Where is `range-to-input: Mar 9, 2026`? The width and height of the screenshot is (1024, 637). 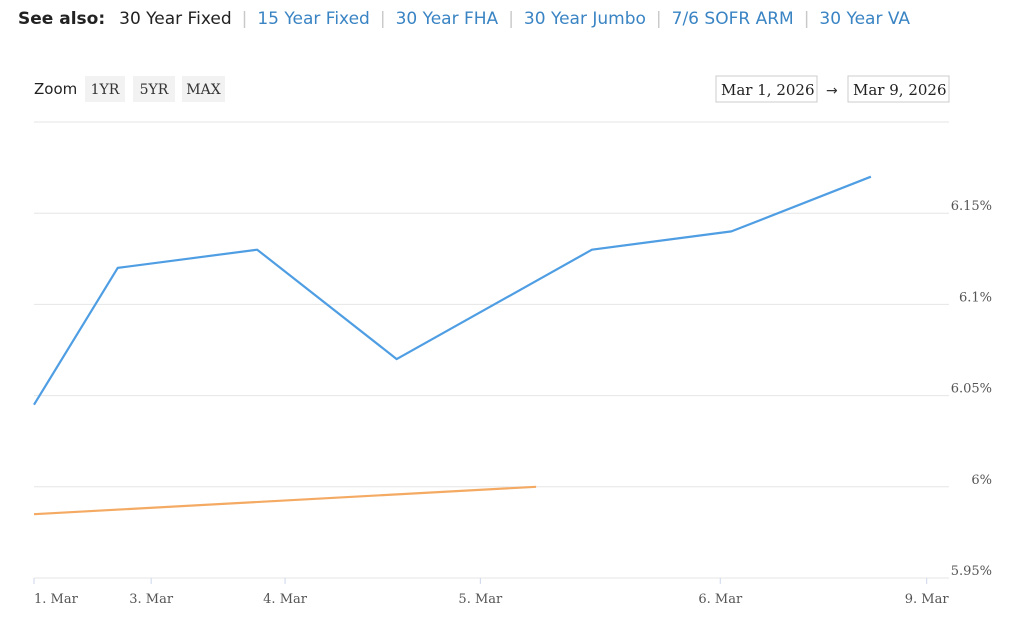 range-to-input: Mar 9, 2026 is located at coordinates (900, 90).